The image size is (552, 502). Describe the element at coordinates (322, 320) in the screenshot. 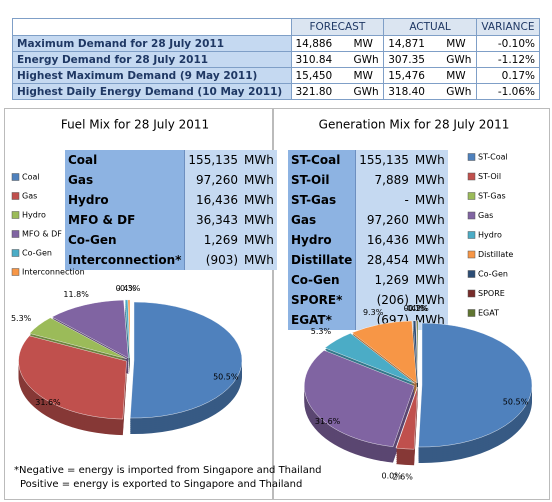

I see `mix-cell: EGAT*` at that location.